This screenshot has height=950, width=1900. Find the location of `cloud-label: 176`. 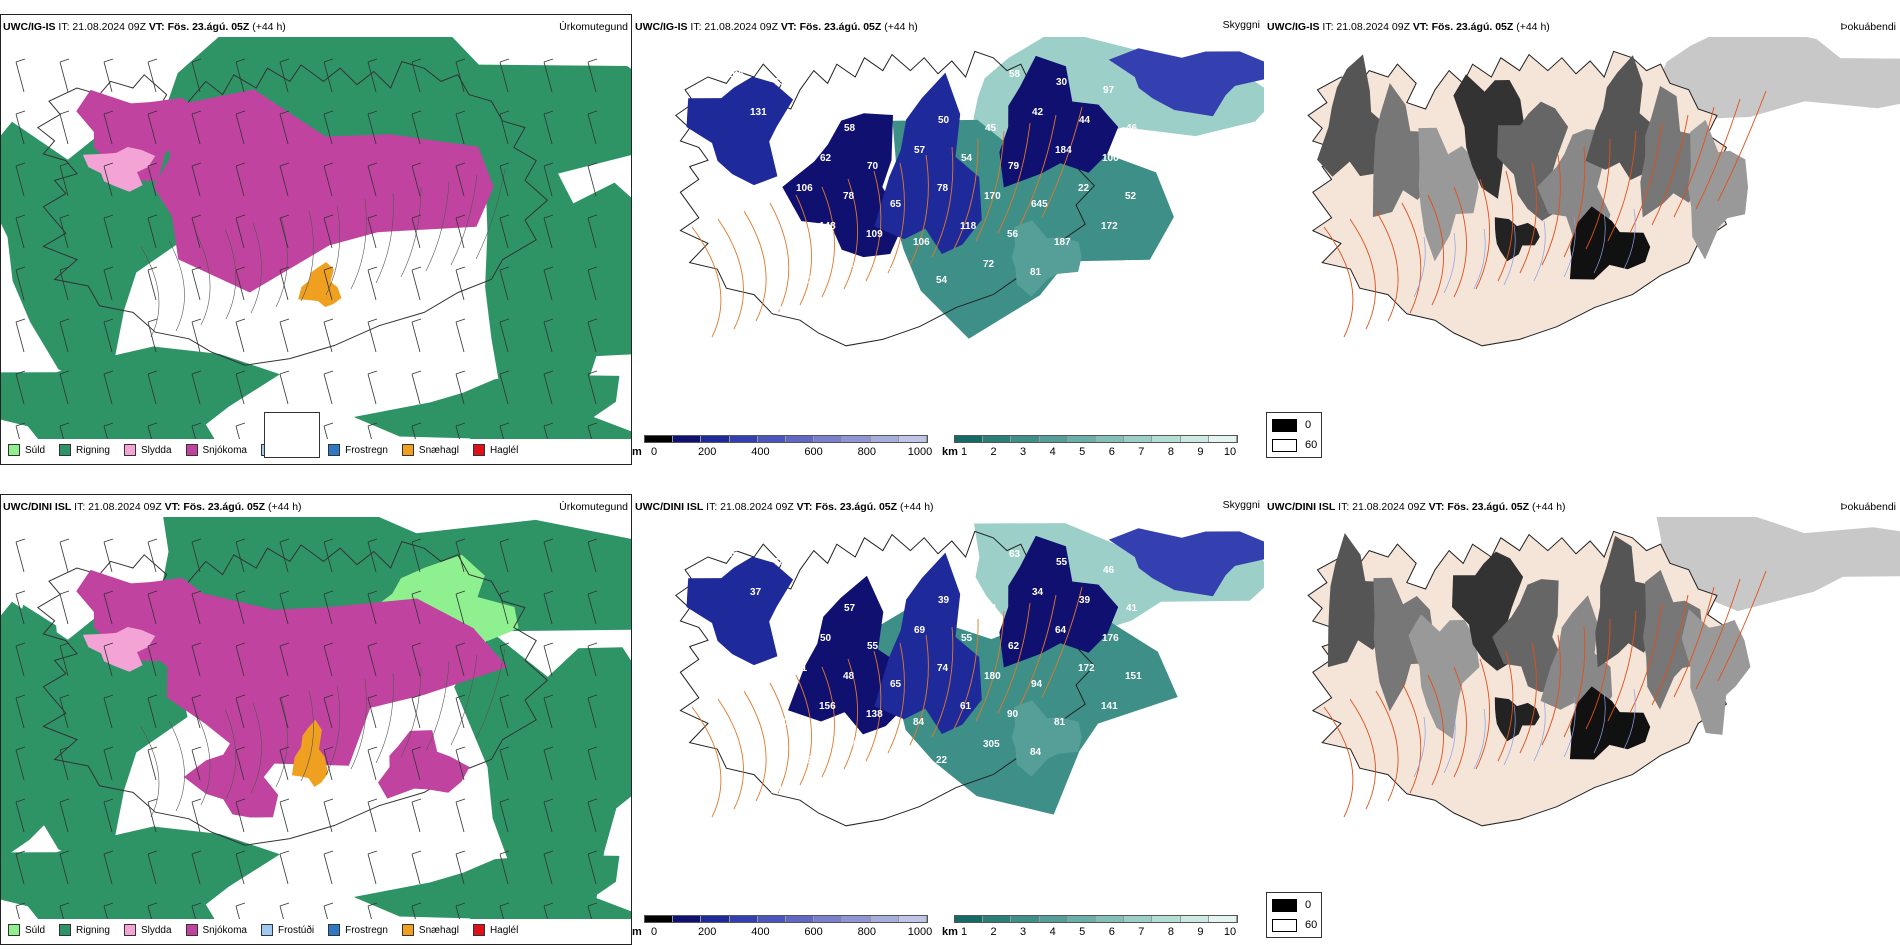

cloud-label: 176 is located at coordinates (1110, 638).